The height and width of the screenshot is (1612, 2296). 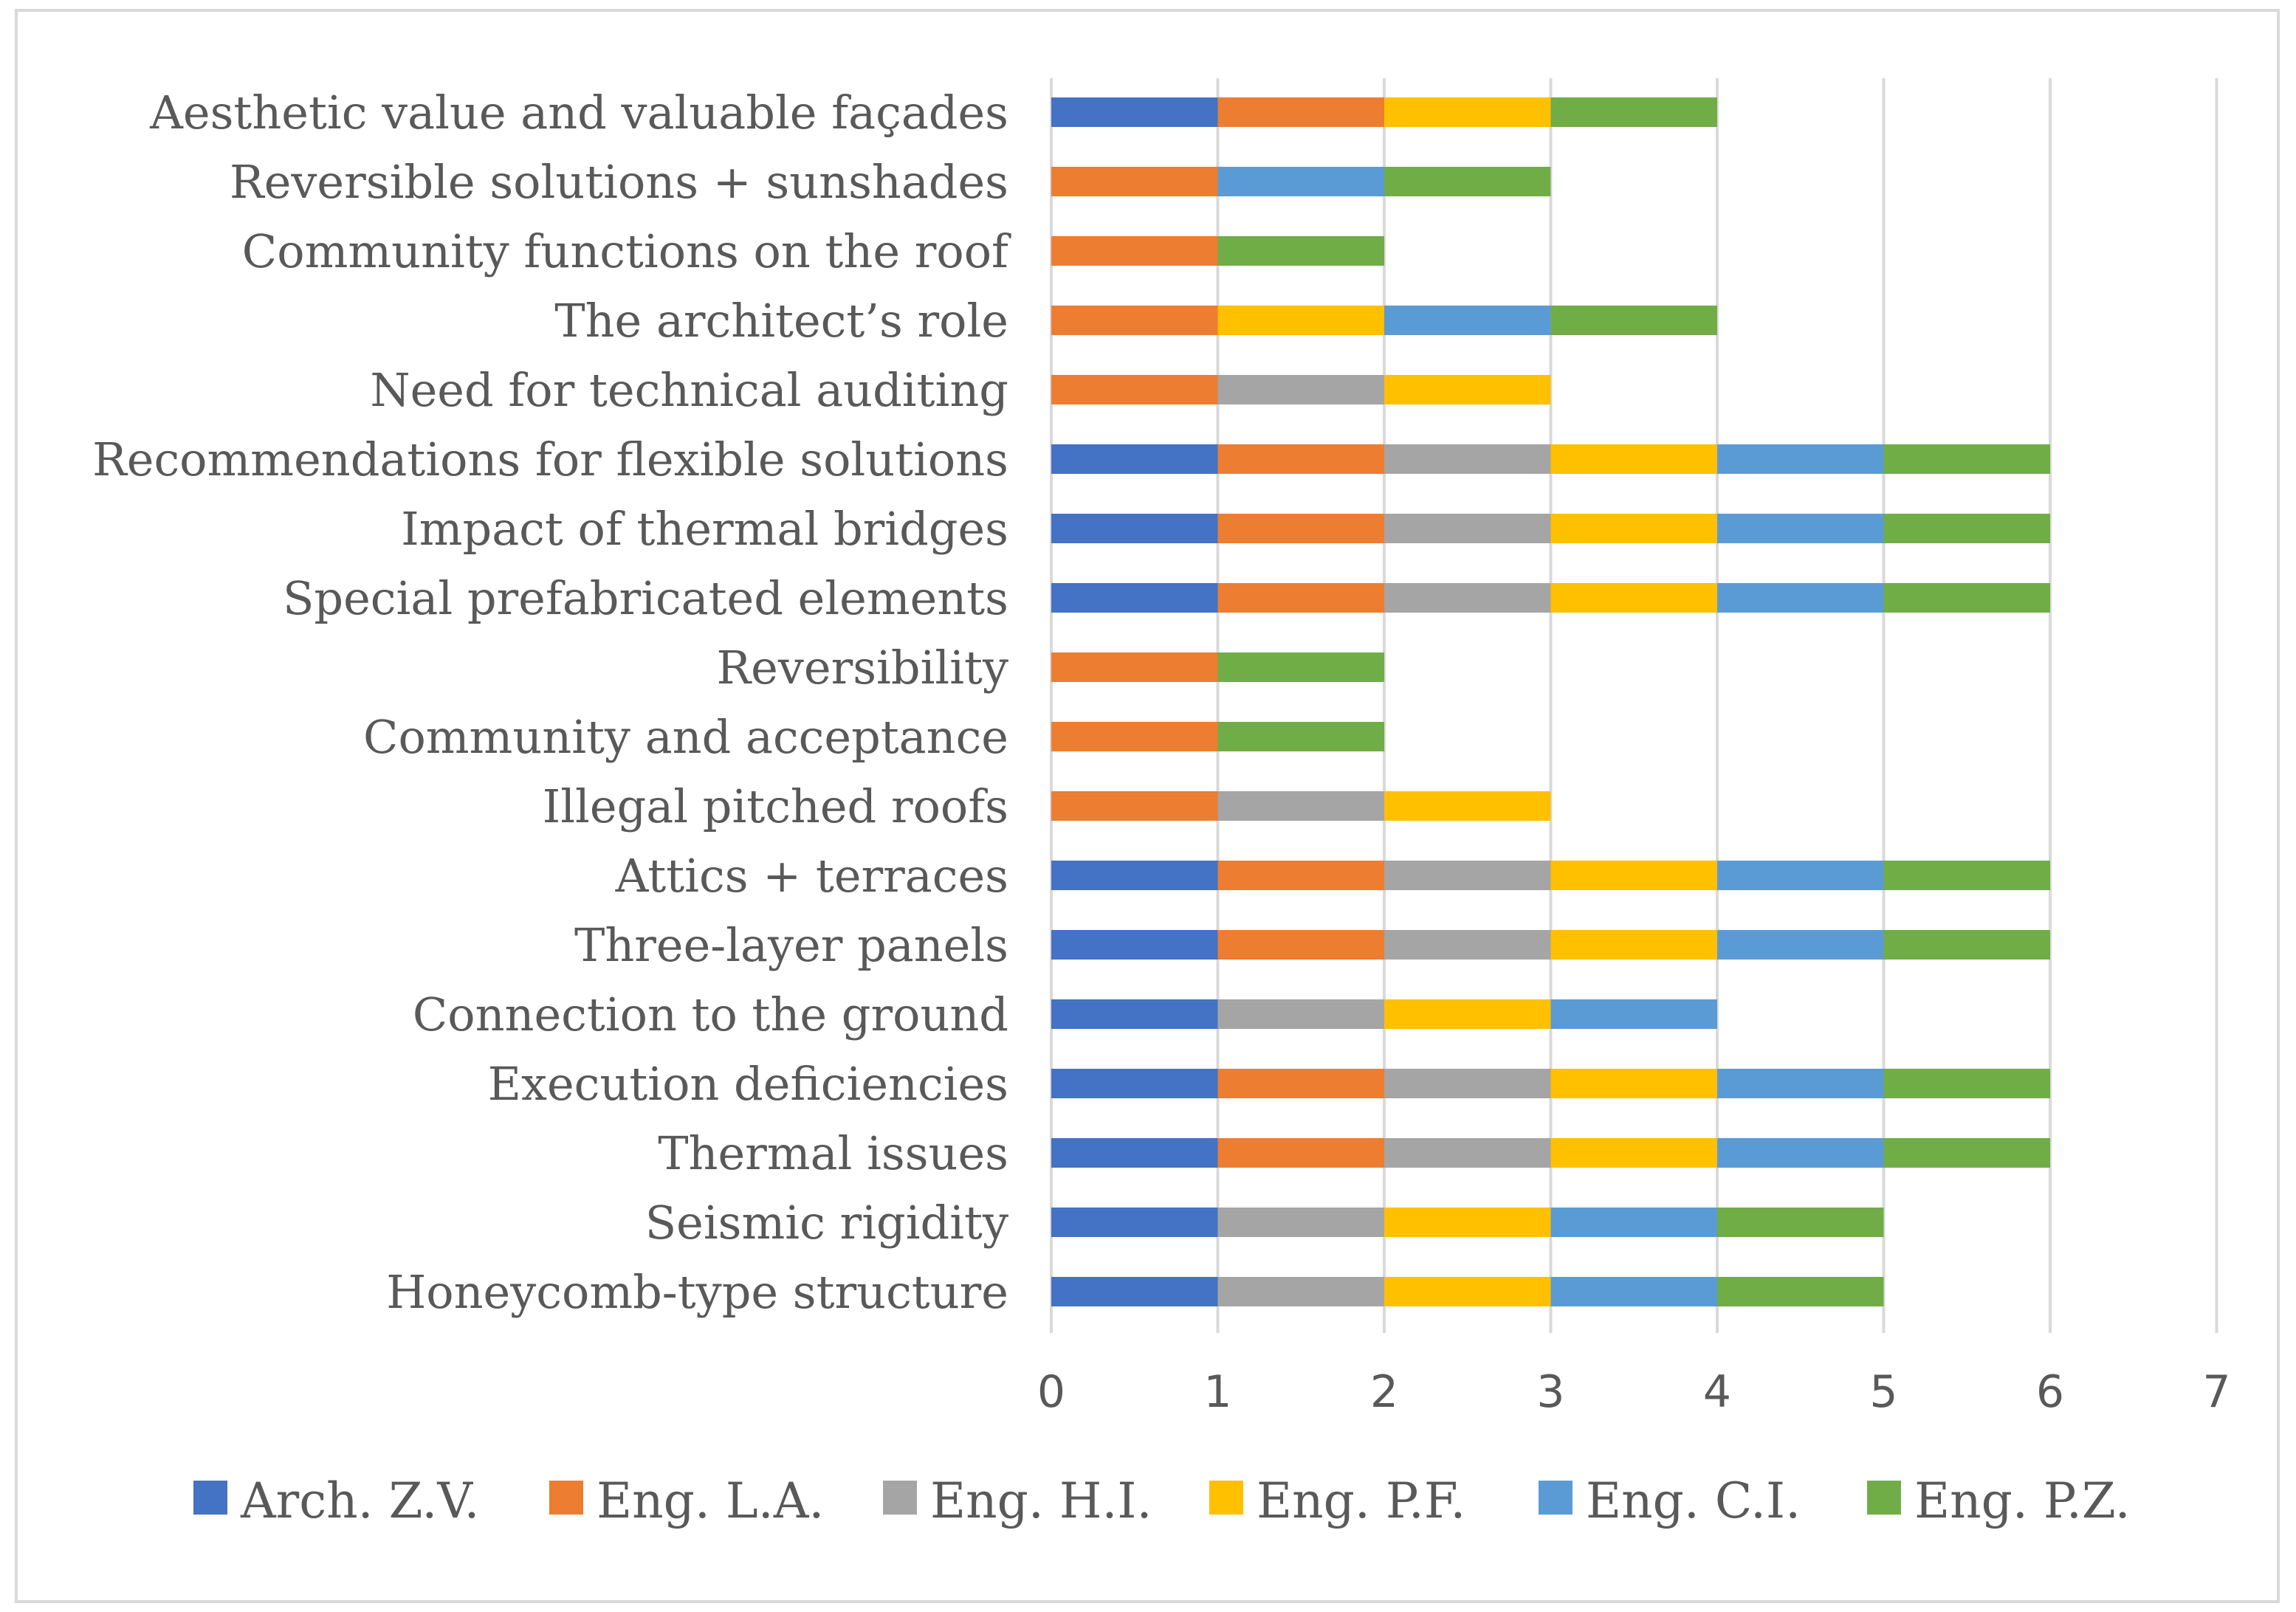 I want to click on x-tick-label: 7, so click(x=2216, y=1392).